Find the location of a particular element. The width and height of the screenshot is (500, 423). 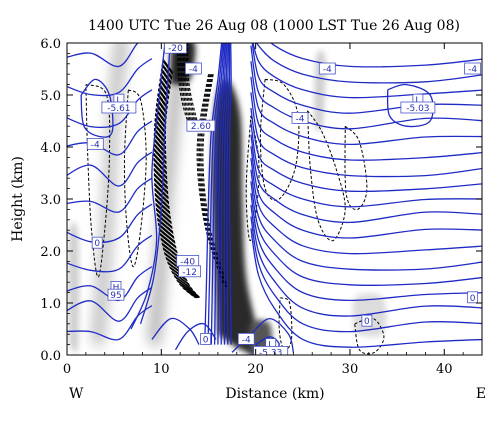

contour-label-3: -4 is located at coordinates (327, 68).